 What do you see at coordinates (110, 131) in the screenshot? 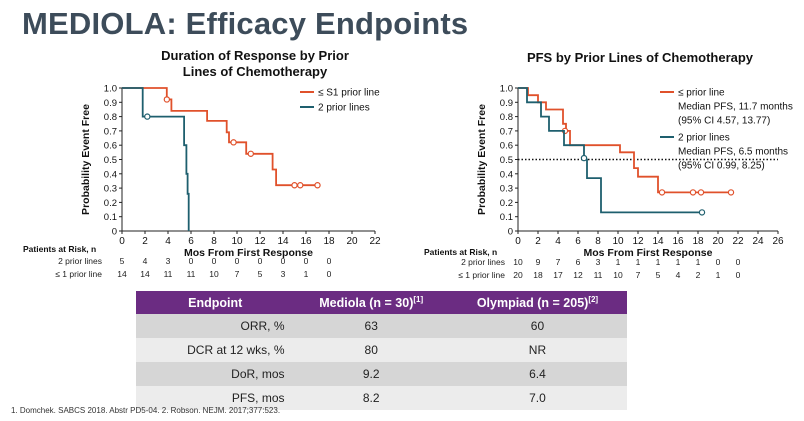
I see `dor-y-tick-label: 0.7` at bounding box center [110, 131].